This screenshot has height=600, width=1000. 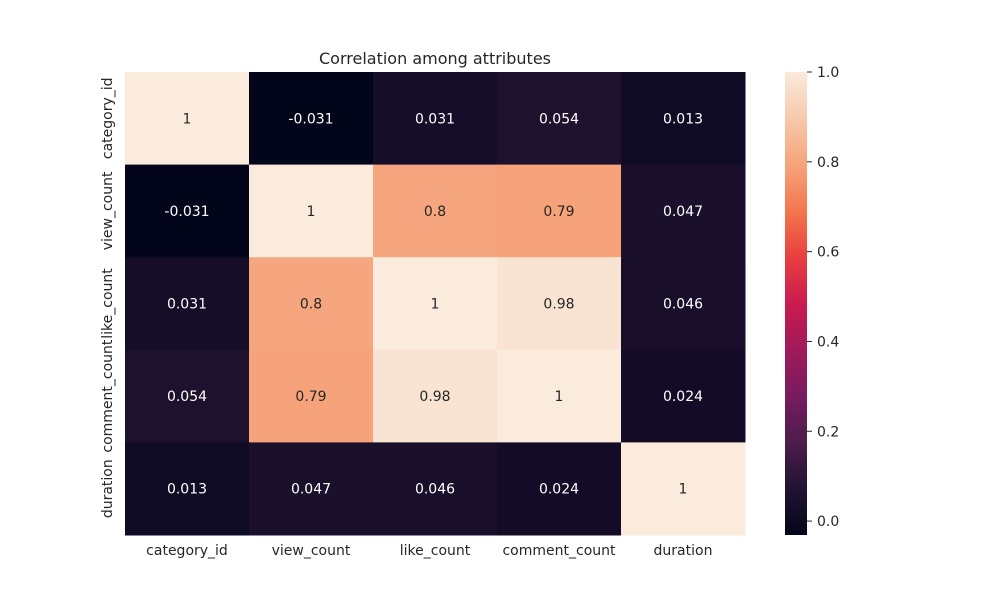 What do you see at coordinates (108, 210) in the screenshot?
I see `y-tick-label: view_count` at bounding box center [108, 210].